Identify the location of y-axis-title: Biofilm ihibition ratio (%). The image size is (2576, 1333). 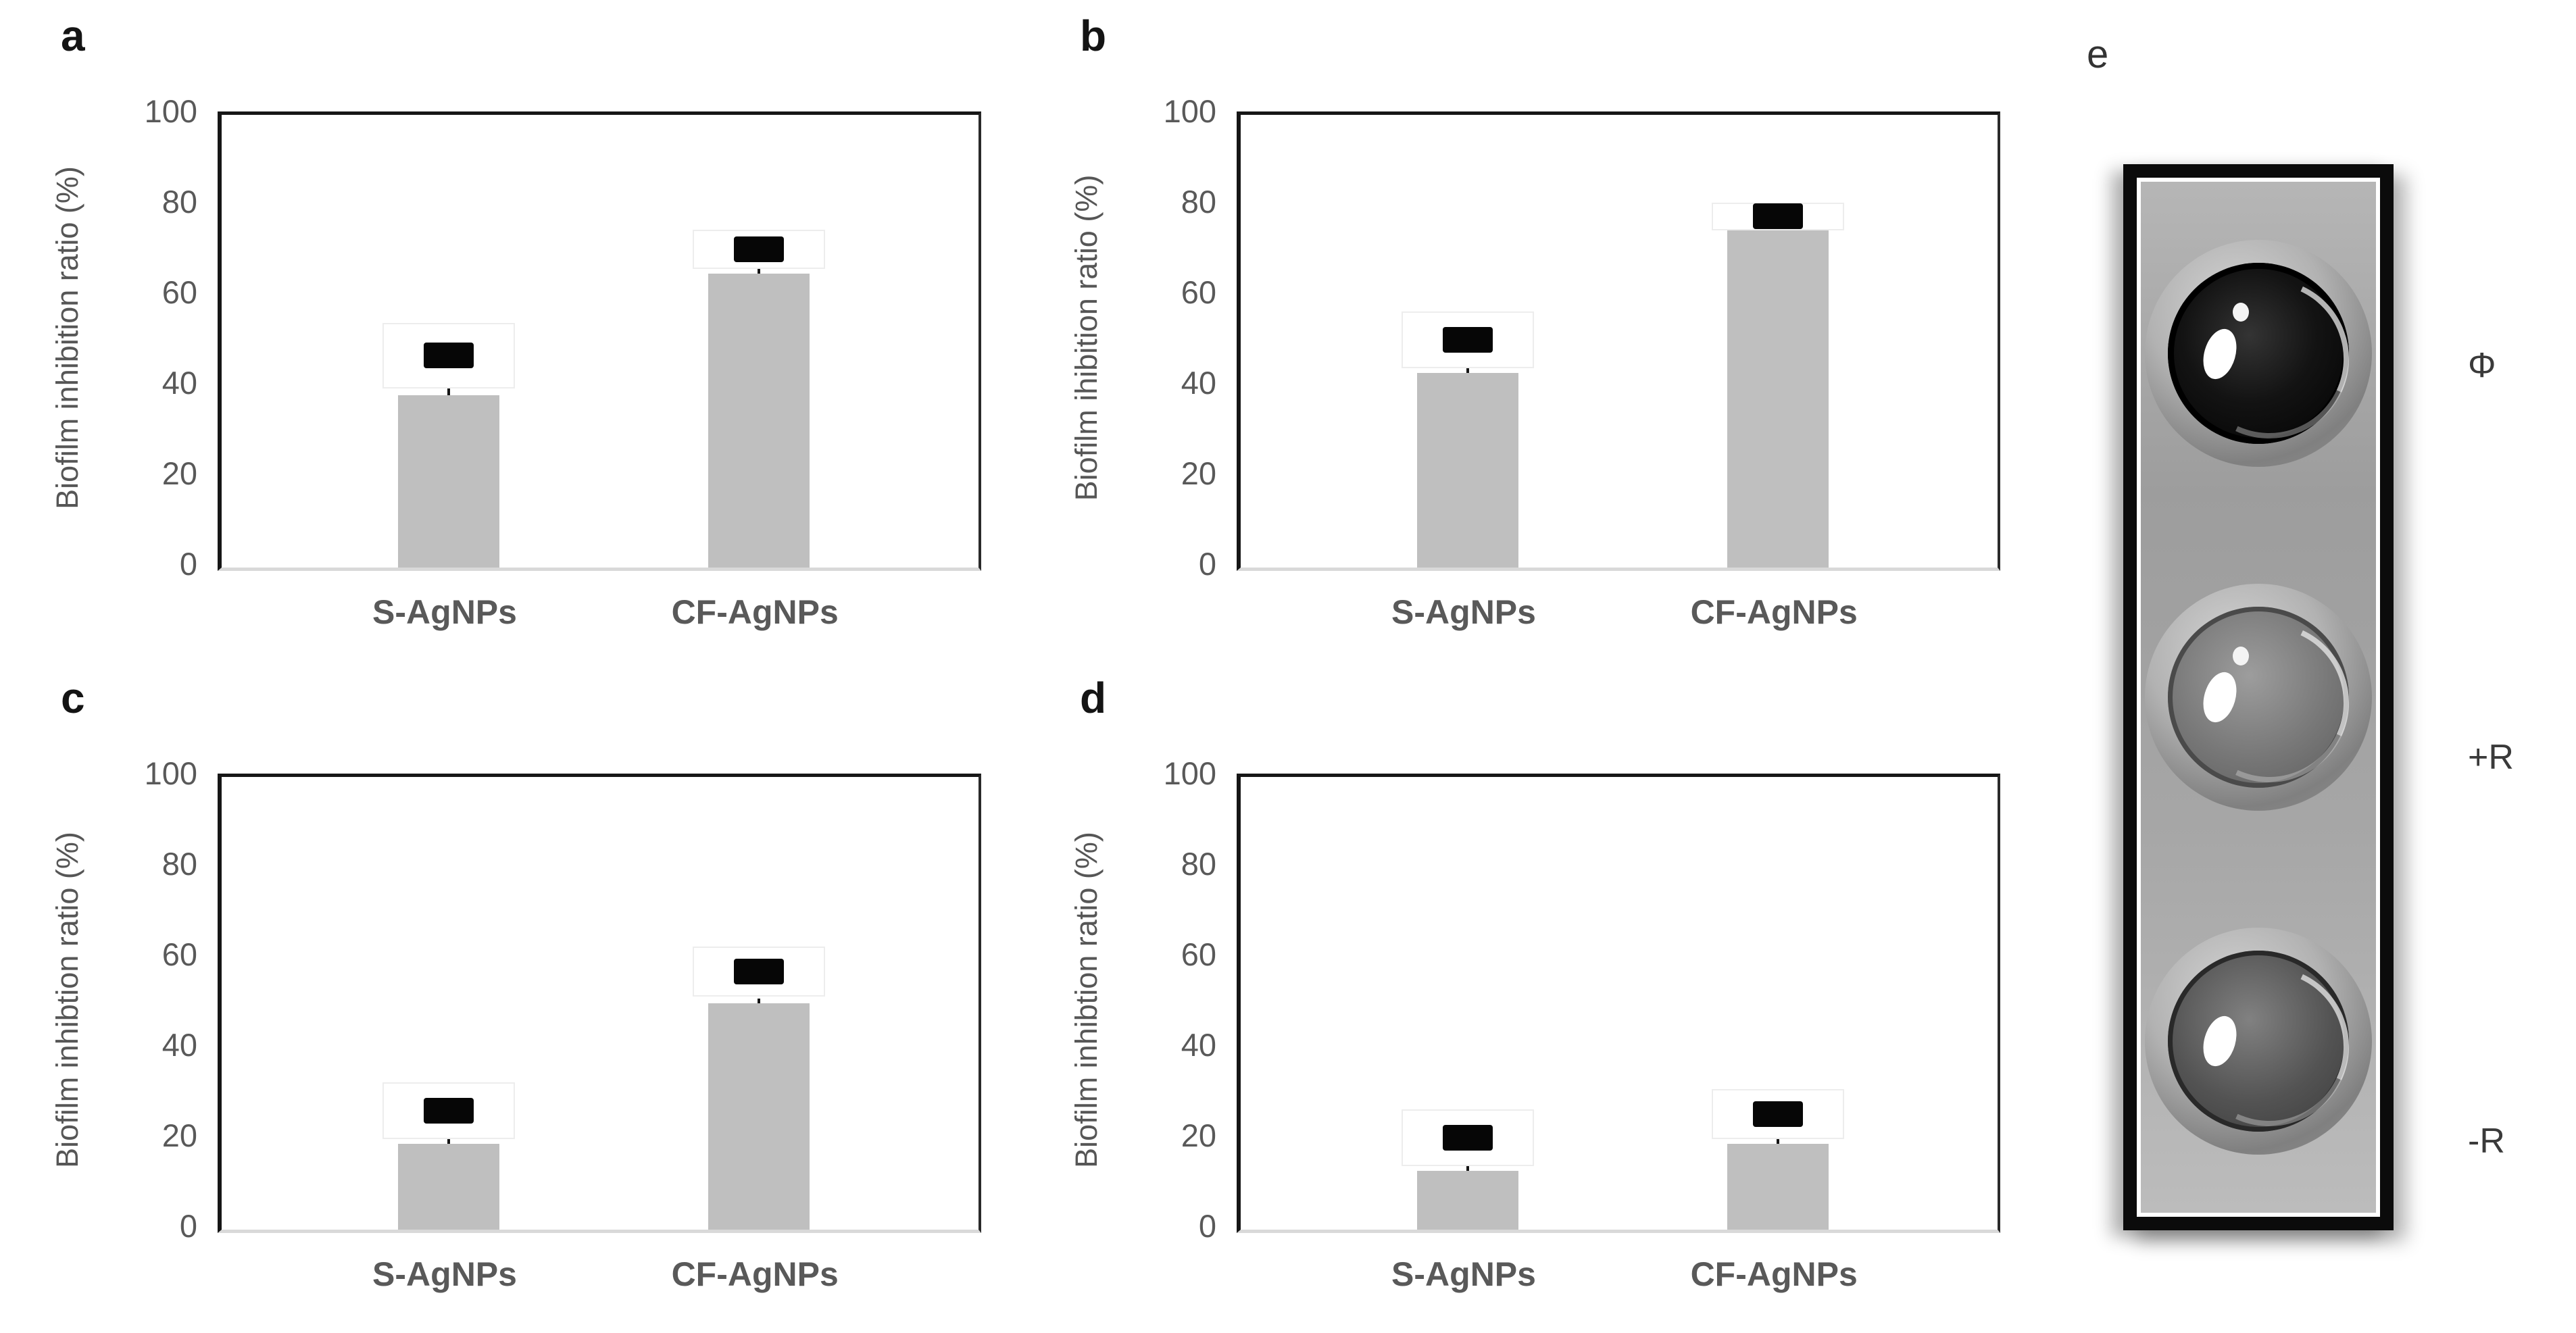
(1086, 337).